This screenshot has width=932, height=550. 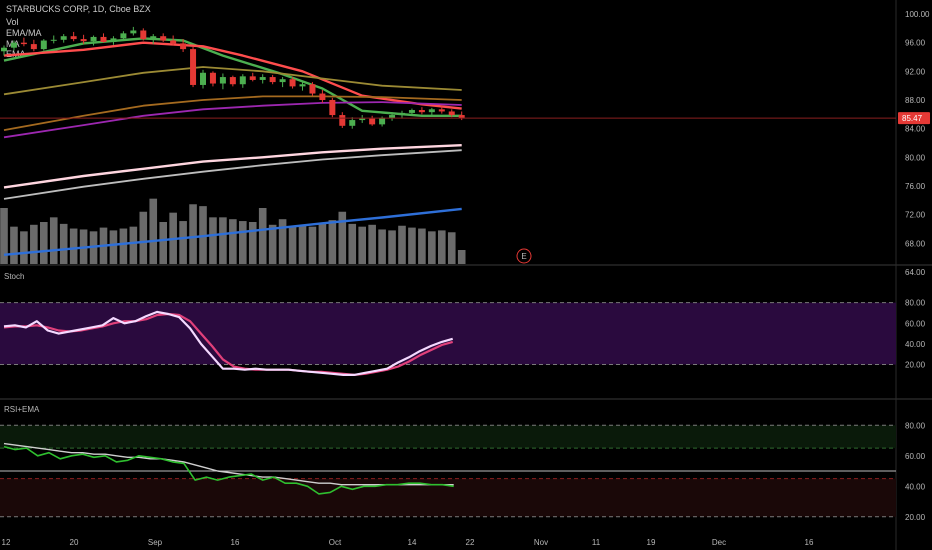 What do you see at coordinates (915, 425) in the screenshot?
I see `rsi-tick-label: 80.00` at bounding box center [915, 425].